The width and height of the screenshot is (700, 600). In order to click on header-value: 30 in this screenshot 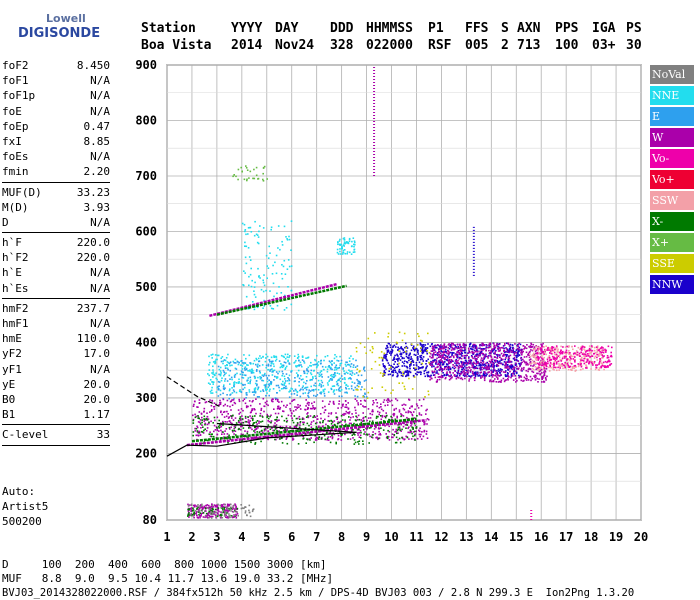, I will do `click(634, 45)`.